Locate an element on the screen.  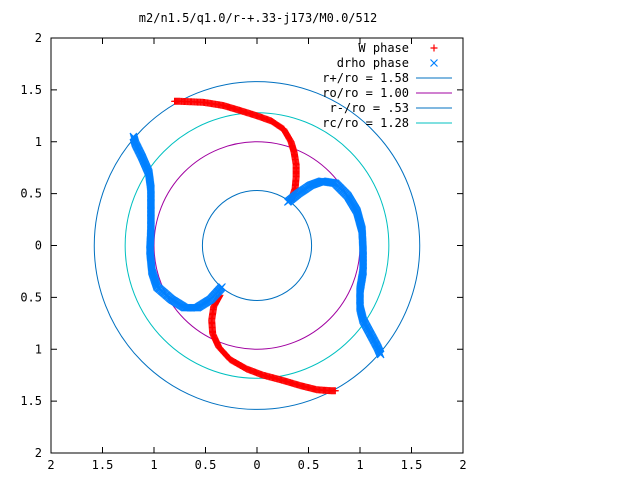
chart-title: m2/n1.5/q1.0/r-+.33-j173/M0.0/512 is located at coordinates (258, 18).